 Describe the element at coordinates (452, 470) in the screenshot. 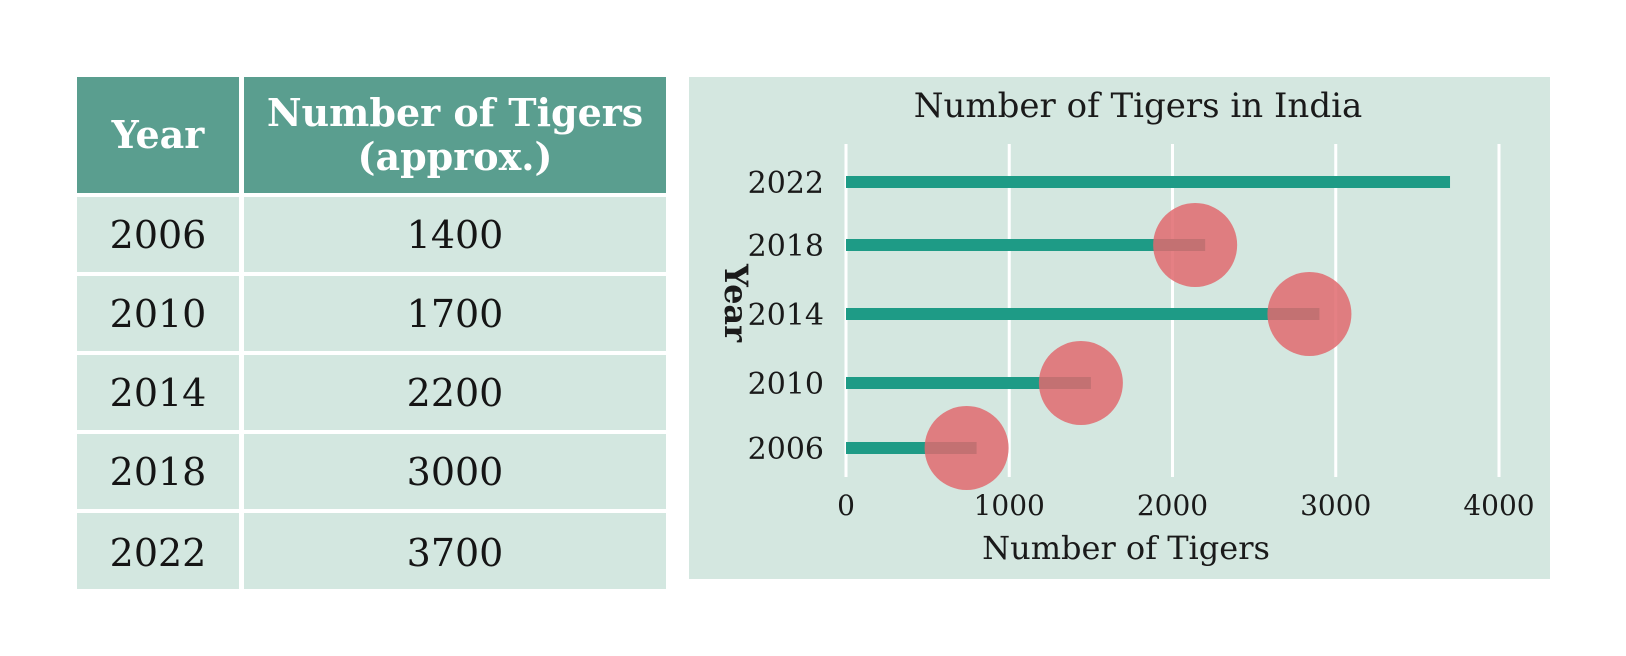

I see `cell-tigers: 3000` at that location.